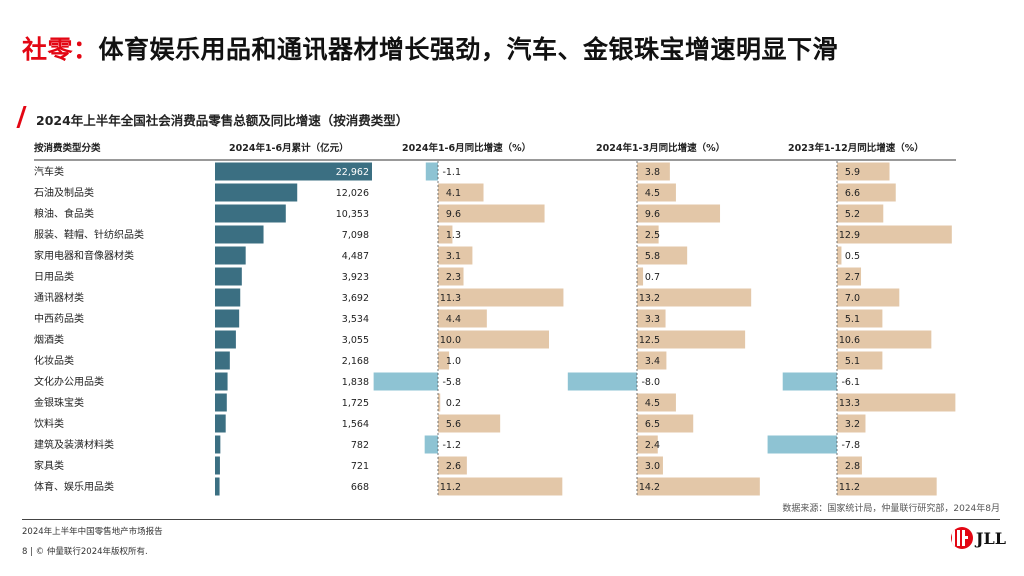 The height and width of the screenshot is (576, 1024). Describe the element at coordinates (355, 382) in the screenshot. I see `total-value-label: 1,838` at that location.